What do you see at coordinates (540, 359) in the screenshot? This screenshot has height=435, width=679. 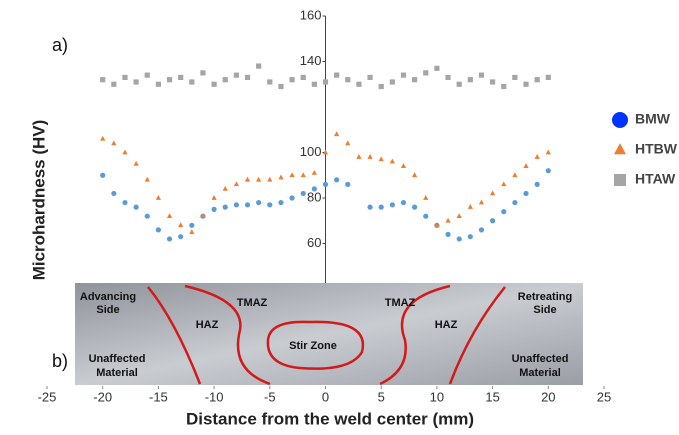 I see `zone-label: Unaffected` at bounding box center [540, 359].